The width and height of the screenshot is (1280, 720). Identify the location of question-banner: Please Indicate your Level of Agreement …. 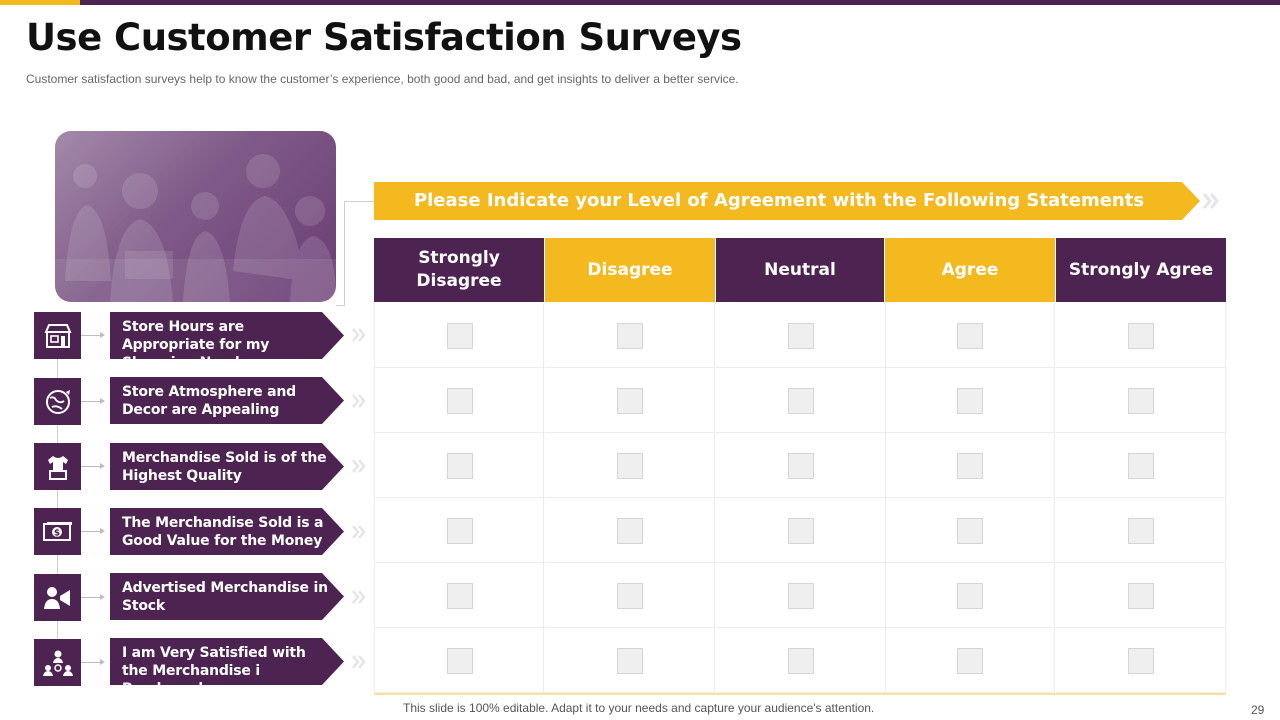
(787, 201).